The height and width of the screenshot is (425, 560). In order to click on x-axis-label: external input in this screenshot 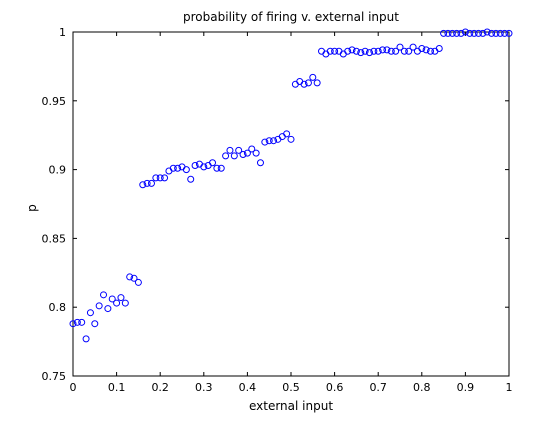, I will do `click(291, 406)`.